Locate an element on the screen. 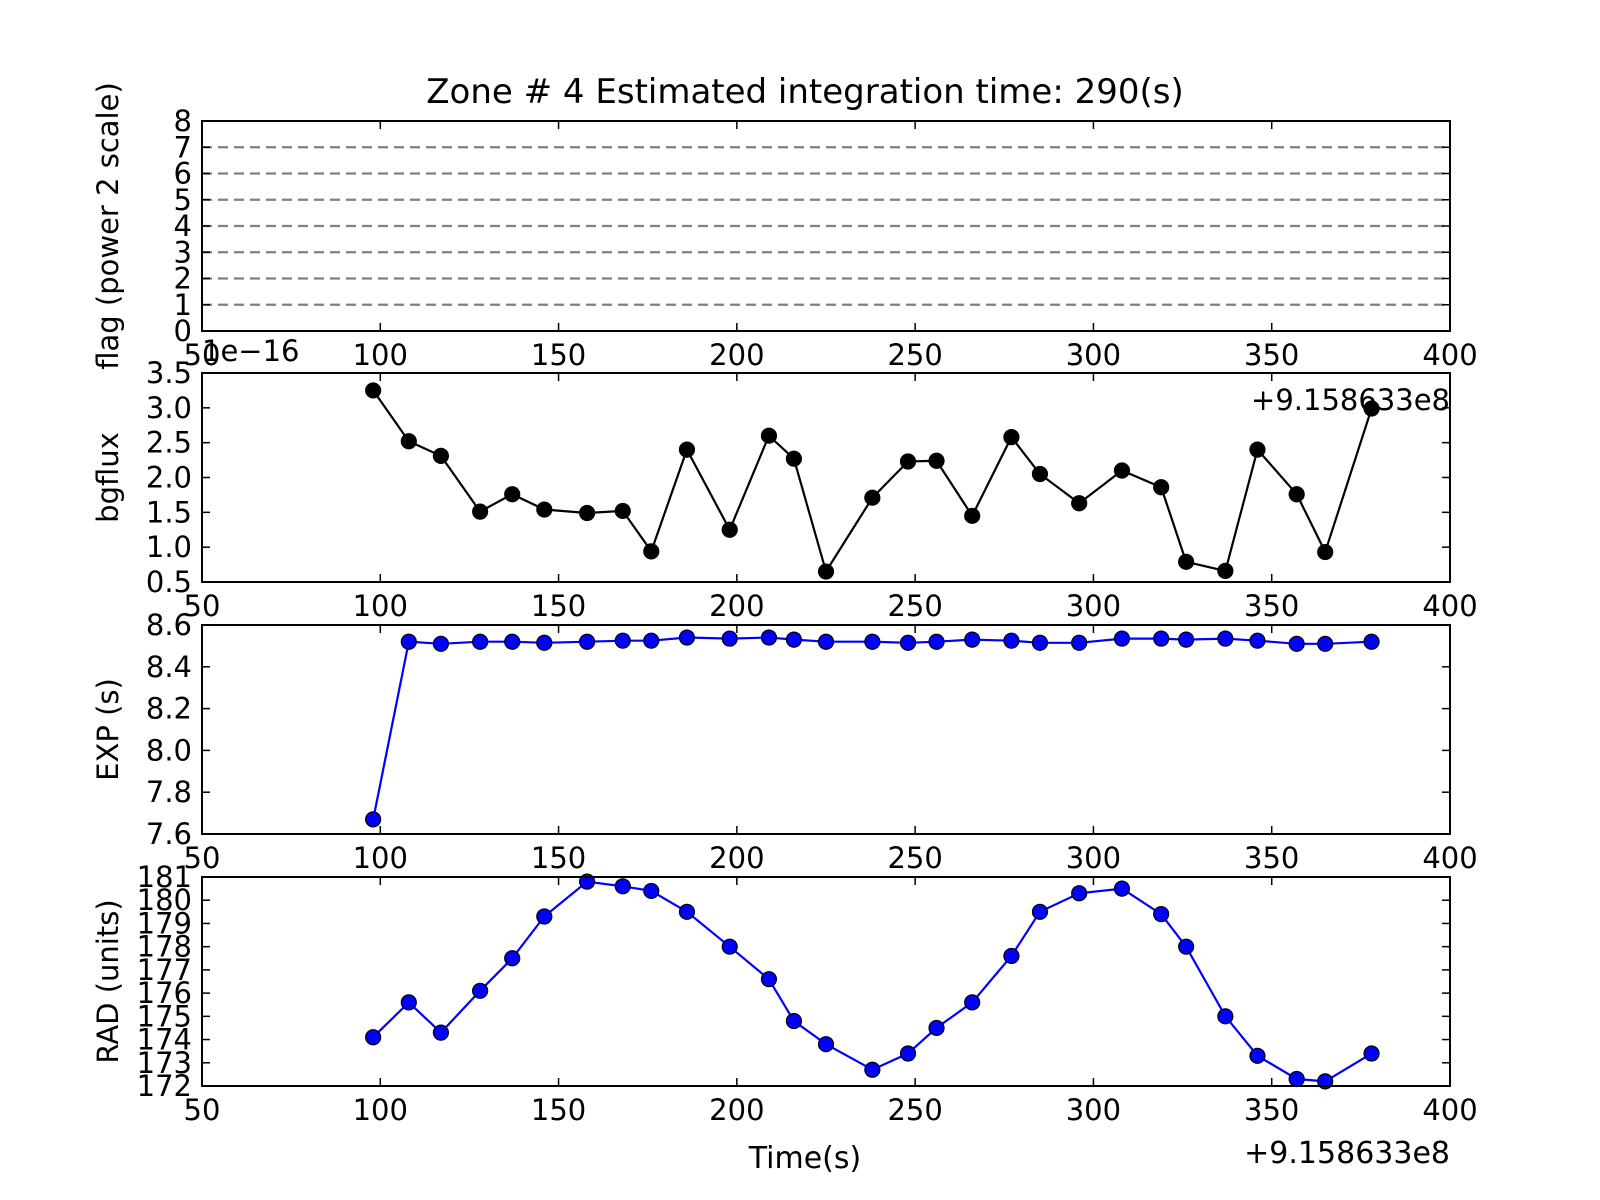  y-tick-label: 0.5 is located at coordinates (169, 582).